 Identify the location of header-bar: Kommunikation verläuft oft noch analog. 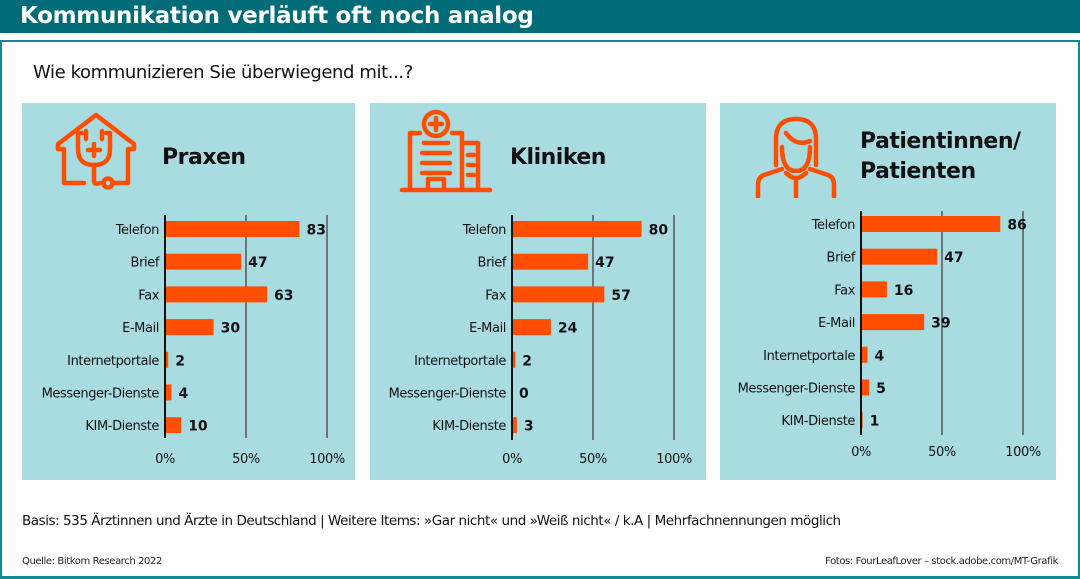
(540, 16).